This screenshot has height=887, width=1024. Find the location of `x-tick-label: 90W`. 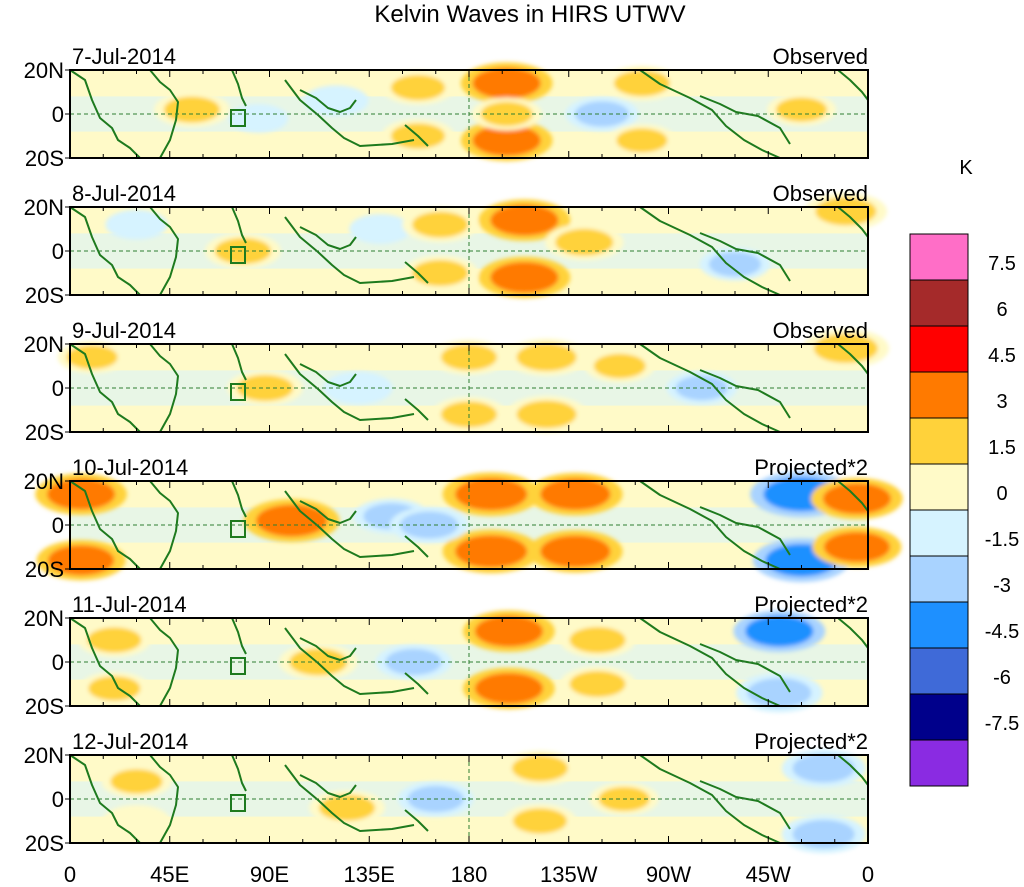

x-tick-label: 90W is located at coordinates (668, 874).